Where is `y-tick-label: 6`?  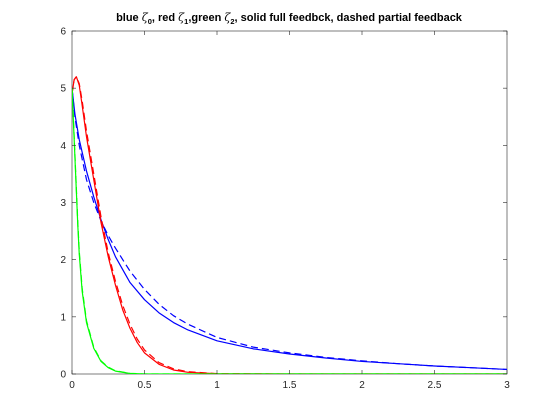 y-tick-label: 6 is located at coordinates (63, 32).